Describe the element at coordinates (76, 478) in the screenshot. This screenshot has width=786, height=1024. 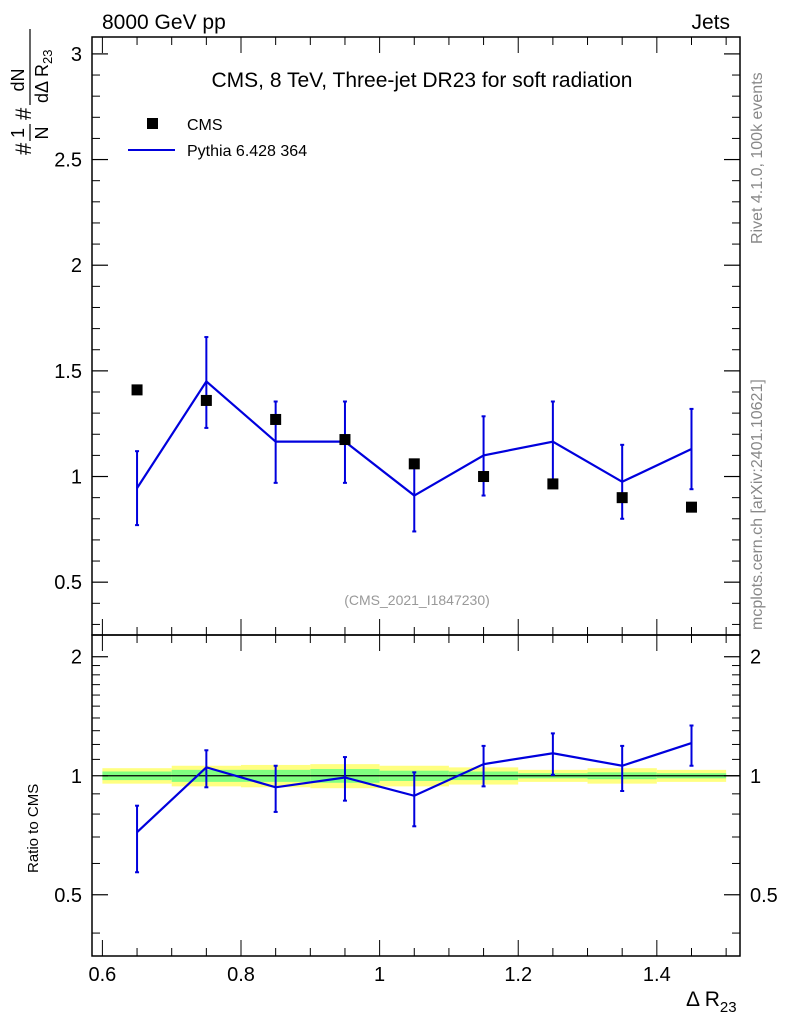
I see `main-ytick-label: 1` at that location.